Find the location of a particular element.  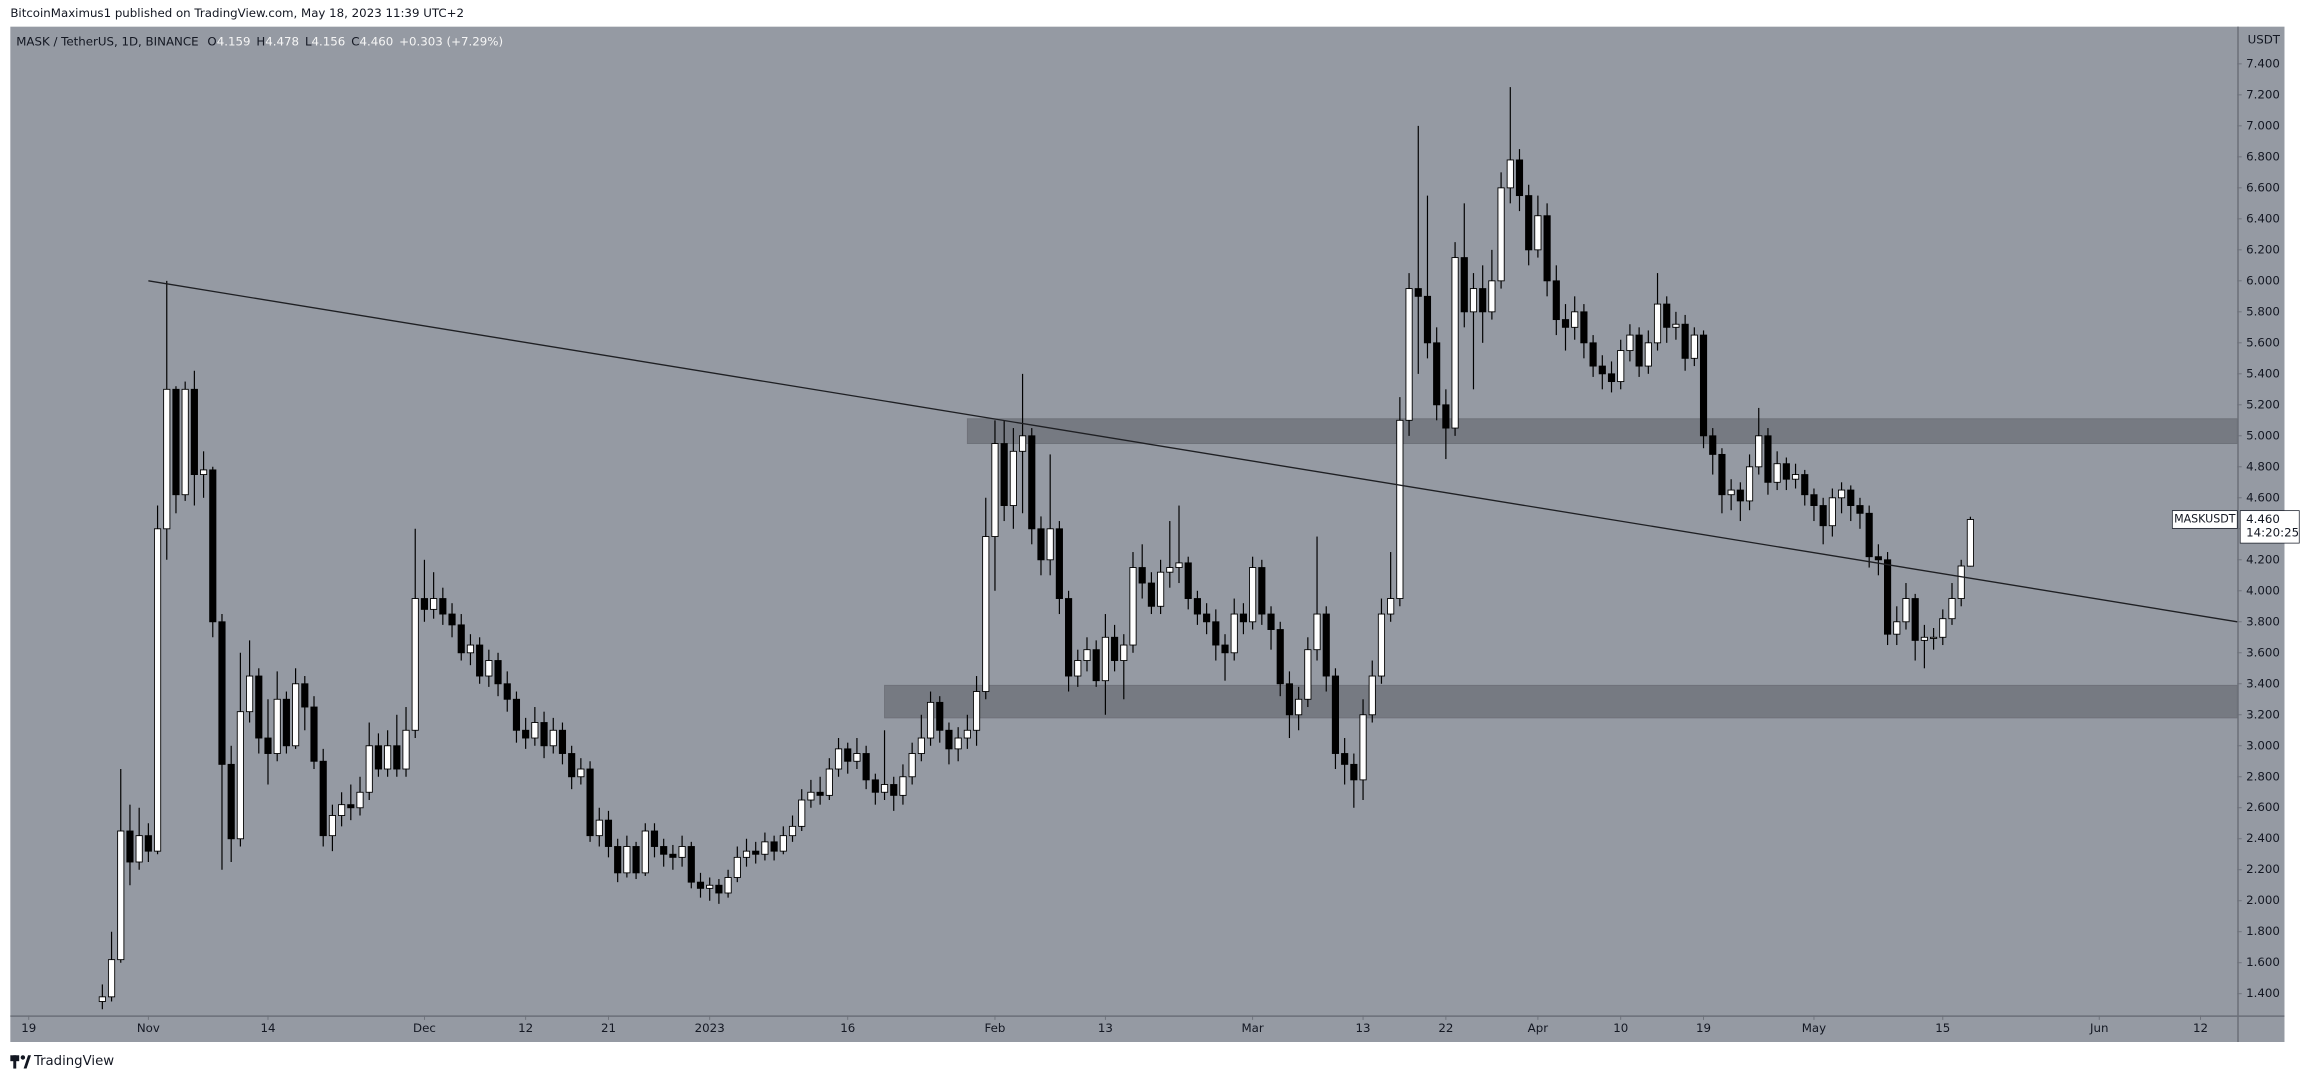

axis-unit: USDT is located at coordinates (2264, 39).